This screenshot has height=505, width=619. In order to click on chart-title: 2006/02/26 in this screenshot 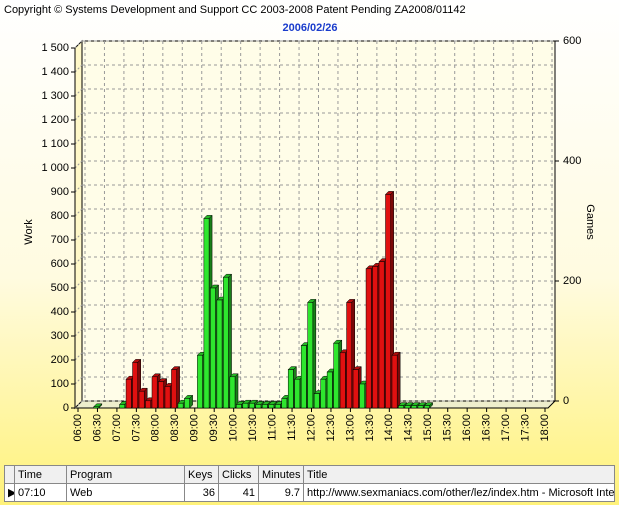, I will do `click(309, 28)`.